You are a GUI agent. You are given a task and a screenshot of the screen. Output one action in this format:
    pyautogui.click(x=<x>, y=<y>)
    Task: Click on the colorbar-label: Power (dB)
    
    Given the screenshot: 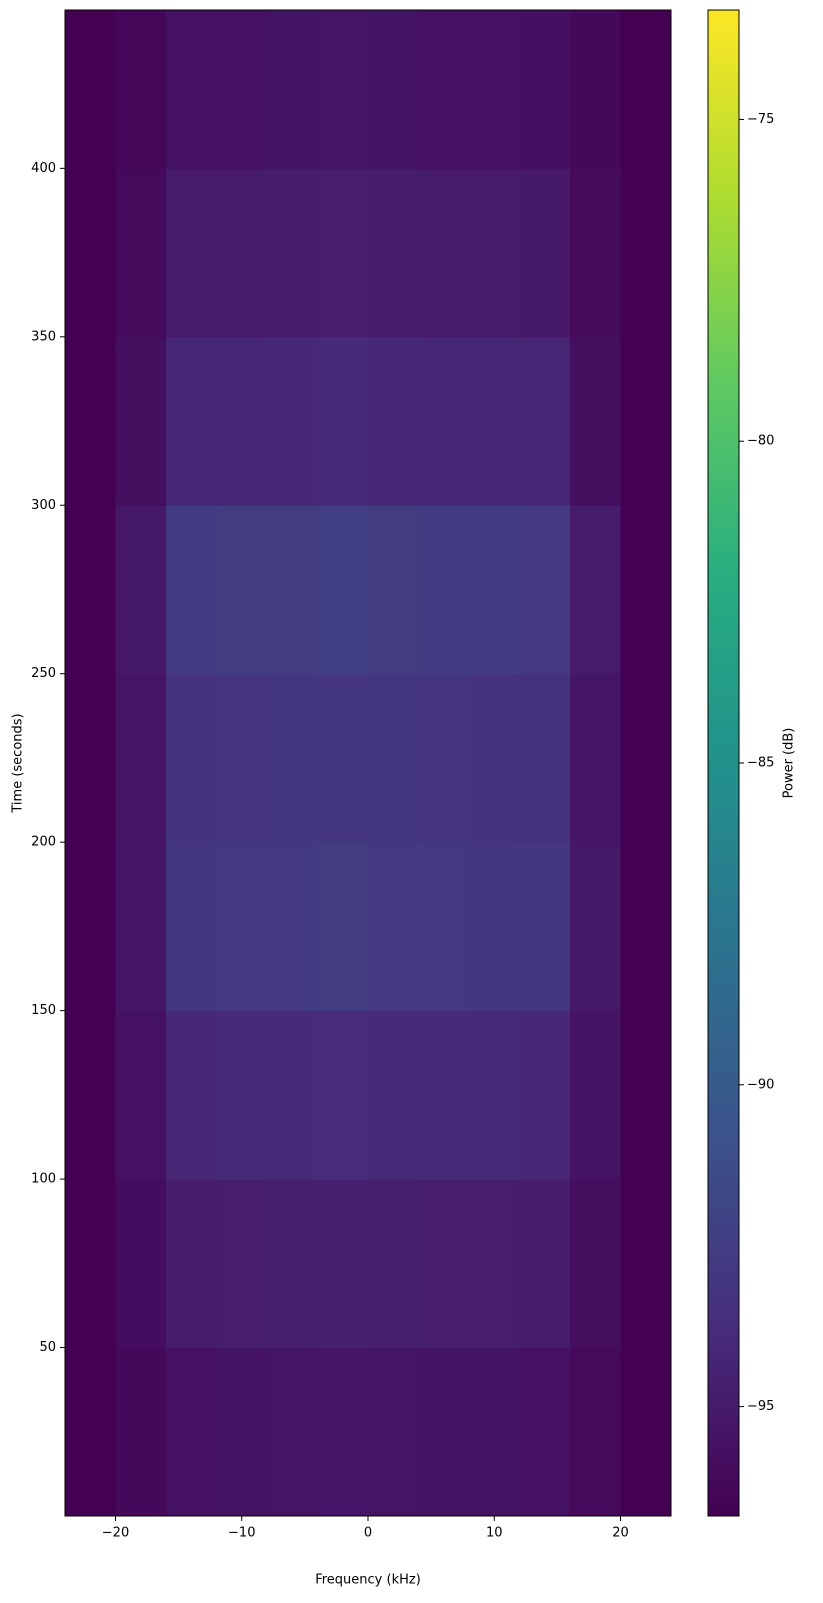 What is the action you would take?
    pyautogui.click(x=789, y=763)
    